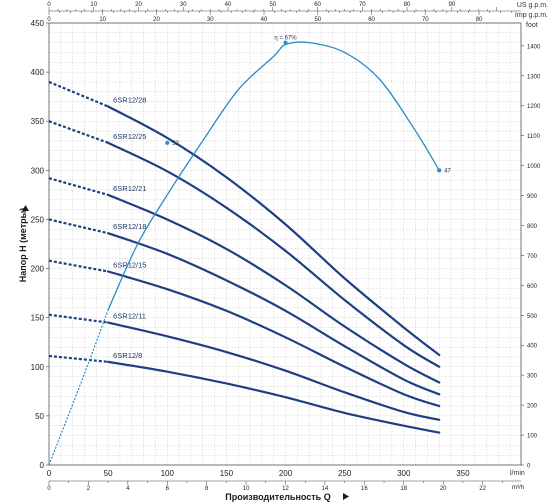  I want to click on x-tick-label-impgpm: 0, so click(49, 20).